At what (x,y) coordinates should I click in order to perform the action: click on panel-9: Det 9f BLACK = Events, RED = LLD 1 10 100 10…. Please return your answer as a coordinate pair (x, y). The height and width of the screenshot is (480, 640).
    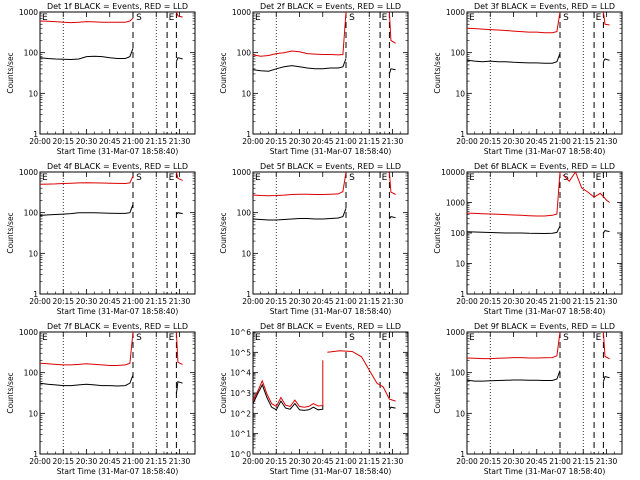
    Looking at the image, I should click on (528, 399).